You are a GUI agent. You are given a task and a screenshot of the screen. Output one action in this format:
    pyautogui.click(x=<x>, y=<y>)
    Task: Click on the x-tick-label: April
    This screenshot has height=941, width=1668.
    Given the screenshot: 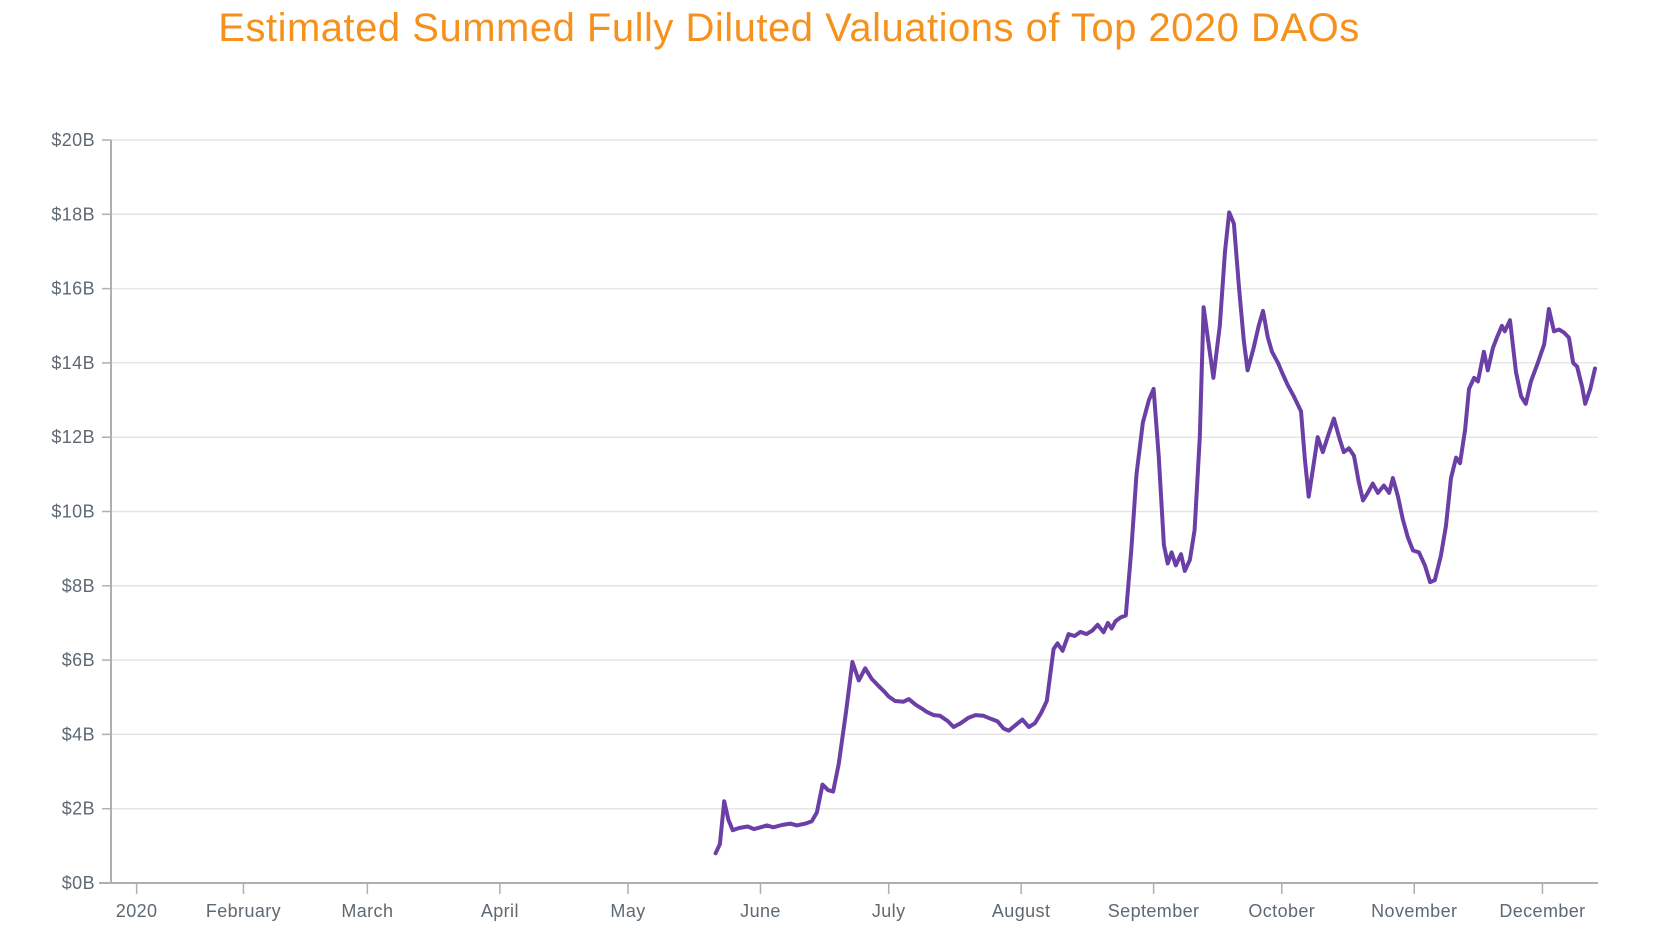 What is the action you would take?
    pyautogui.click(x=500, y=911)
    